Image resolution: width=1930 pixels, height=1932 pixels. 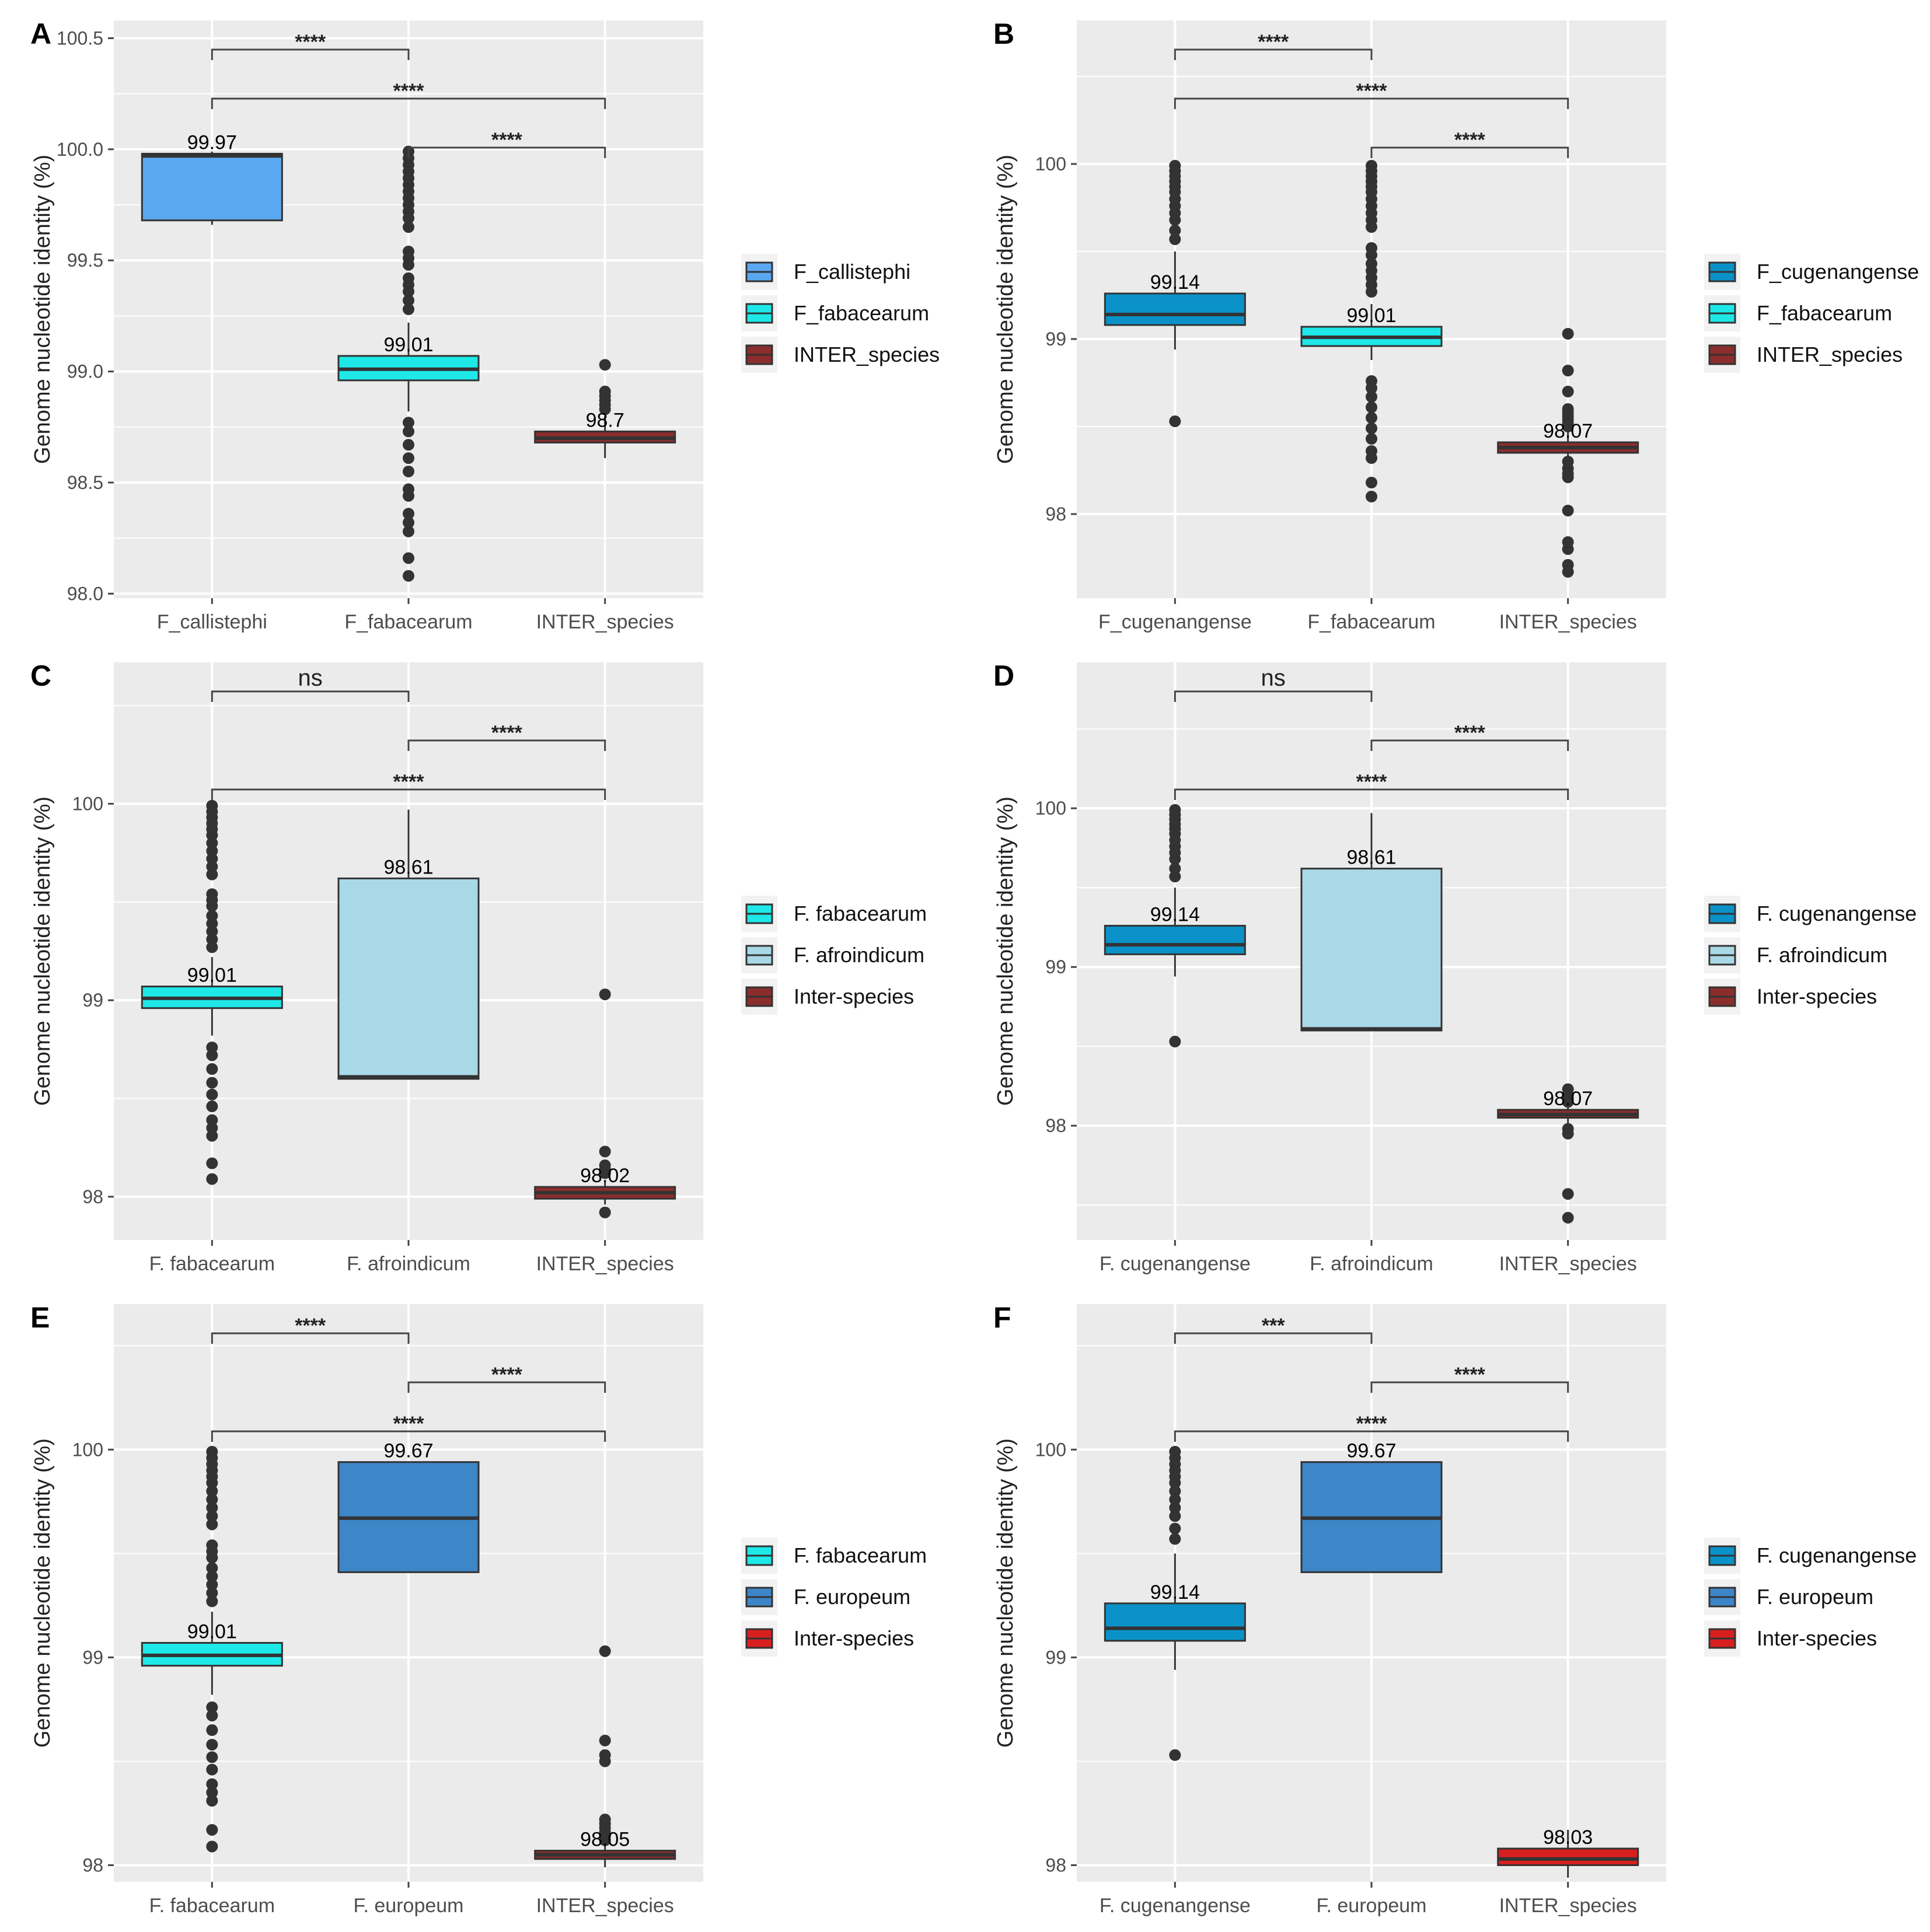 I want to click on legend-label: F_fabacearum, so click(x=1824, y=313).